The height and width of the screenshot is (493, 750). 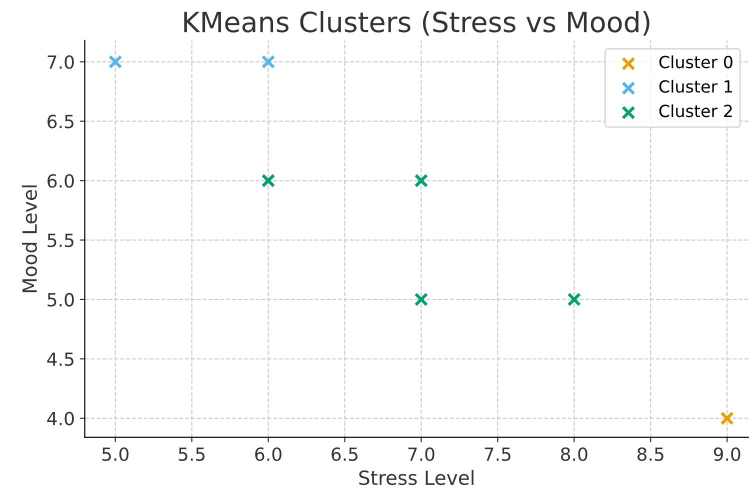 What do you see at coordinates (416, 478) in the screenshot?
I see `x-axis-title: Stress Level` at bounding box center [416, 478].